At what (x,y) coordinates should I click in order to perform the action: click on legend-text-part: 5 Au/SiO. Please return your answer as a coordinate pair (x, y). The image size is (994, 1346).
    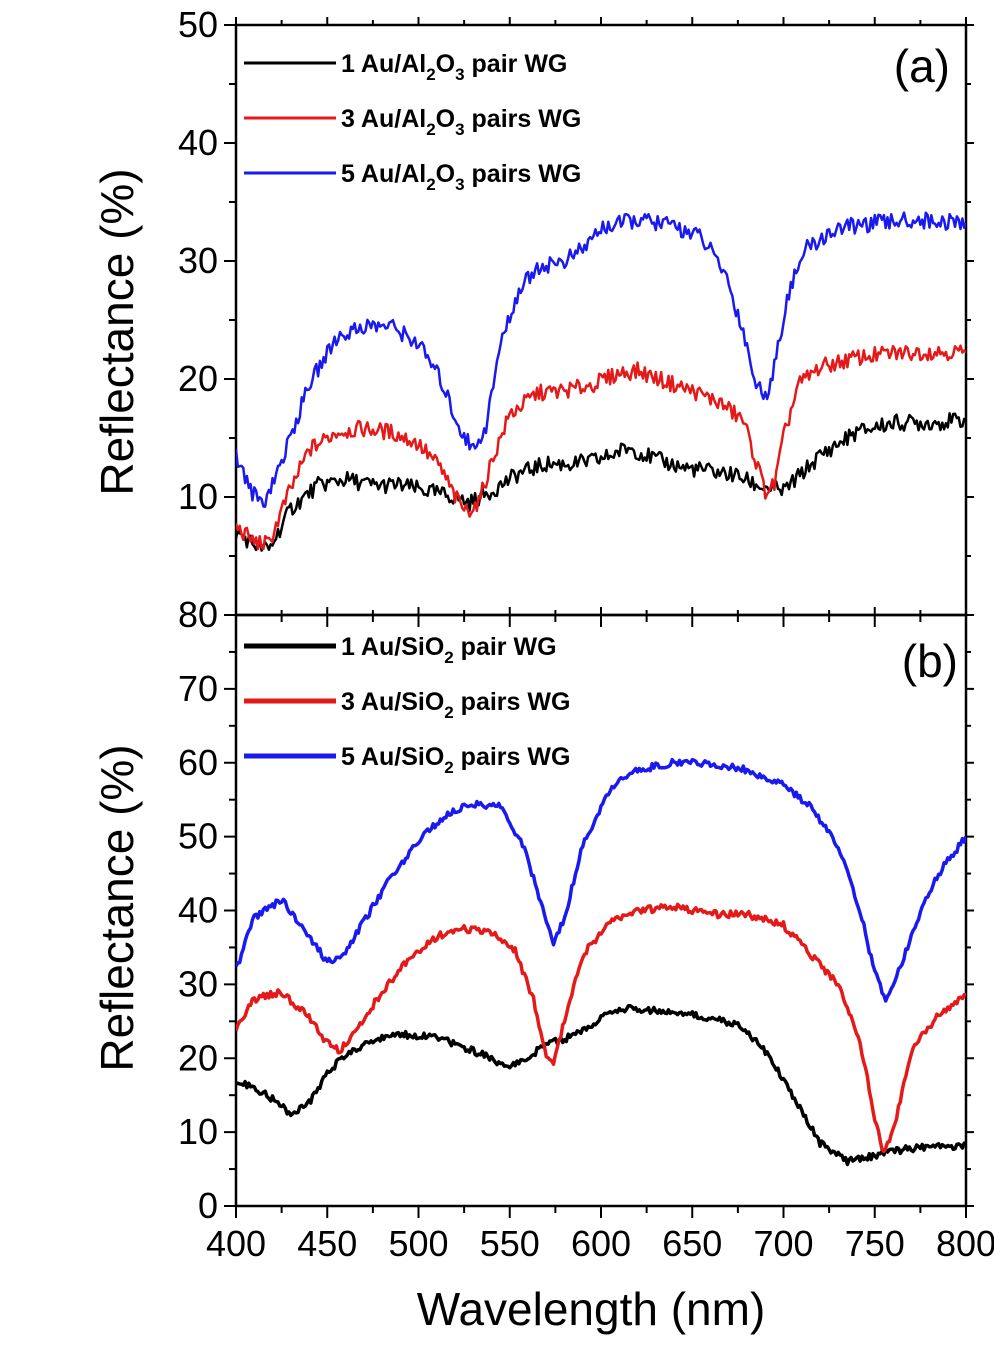
    Looking at the image, I should click on (392, 757).